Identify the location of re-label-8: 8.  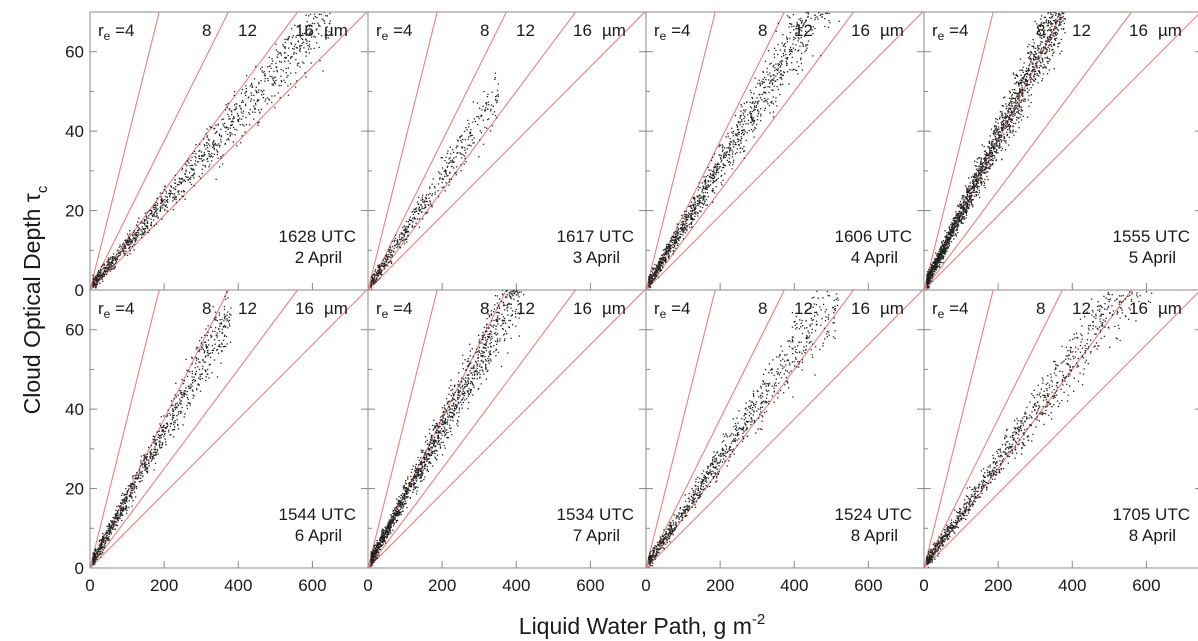
(484, 30).